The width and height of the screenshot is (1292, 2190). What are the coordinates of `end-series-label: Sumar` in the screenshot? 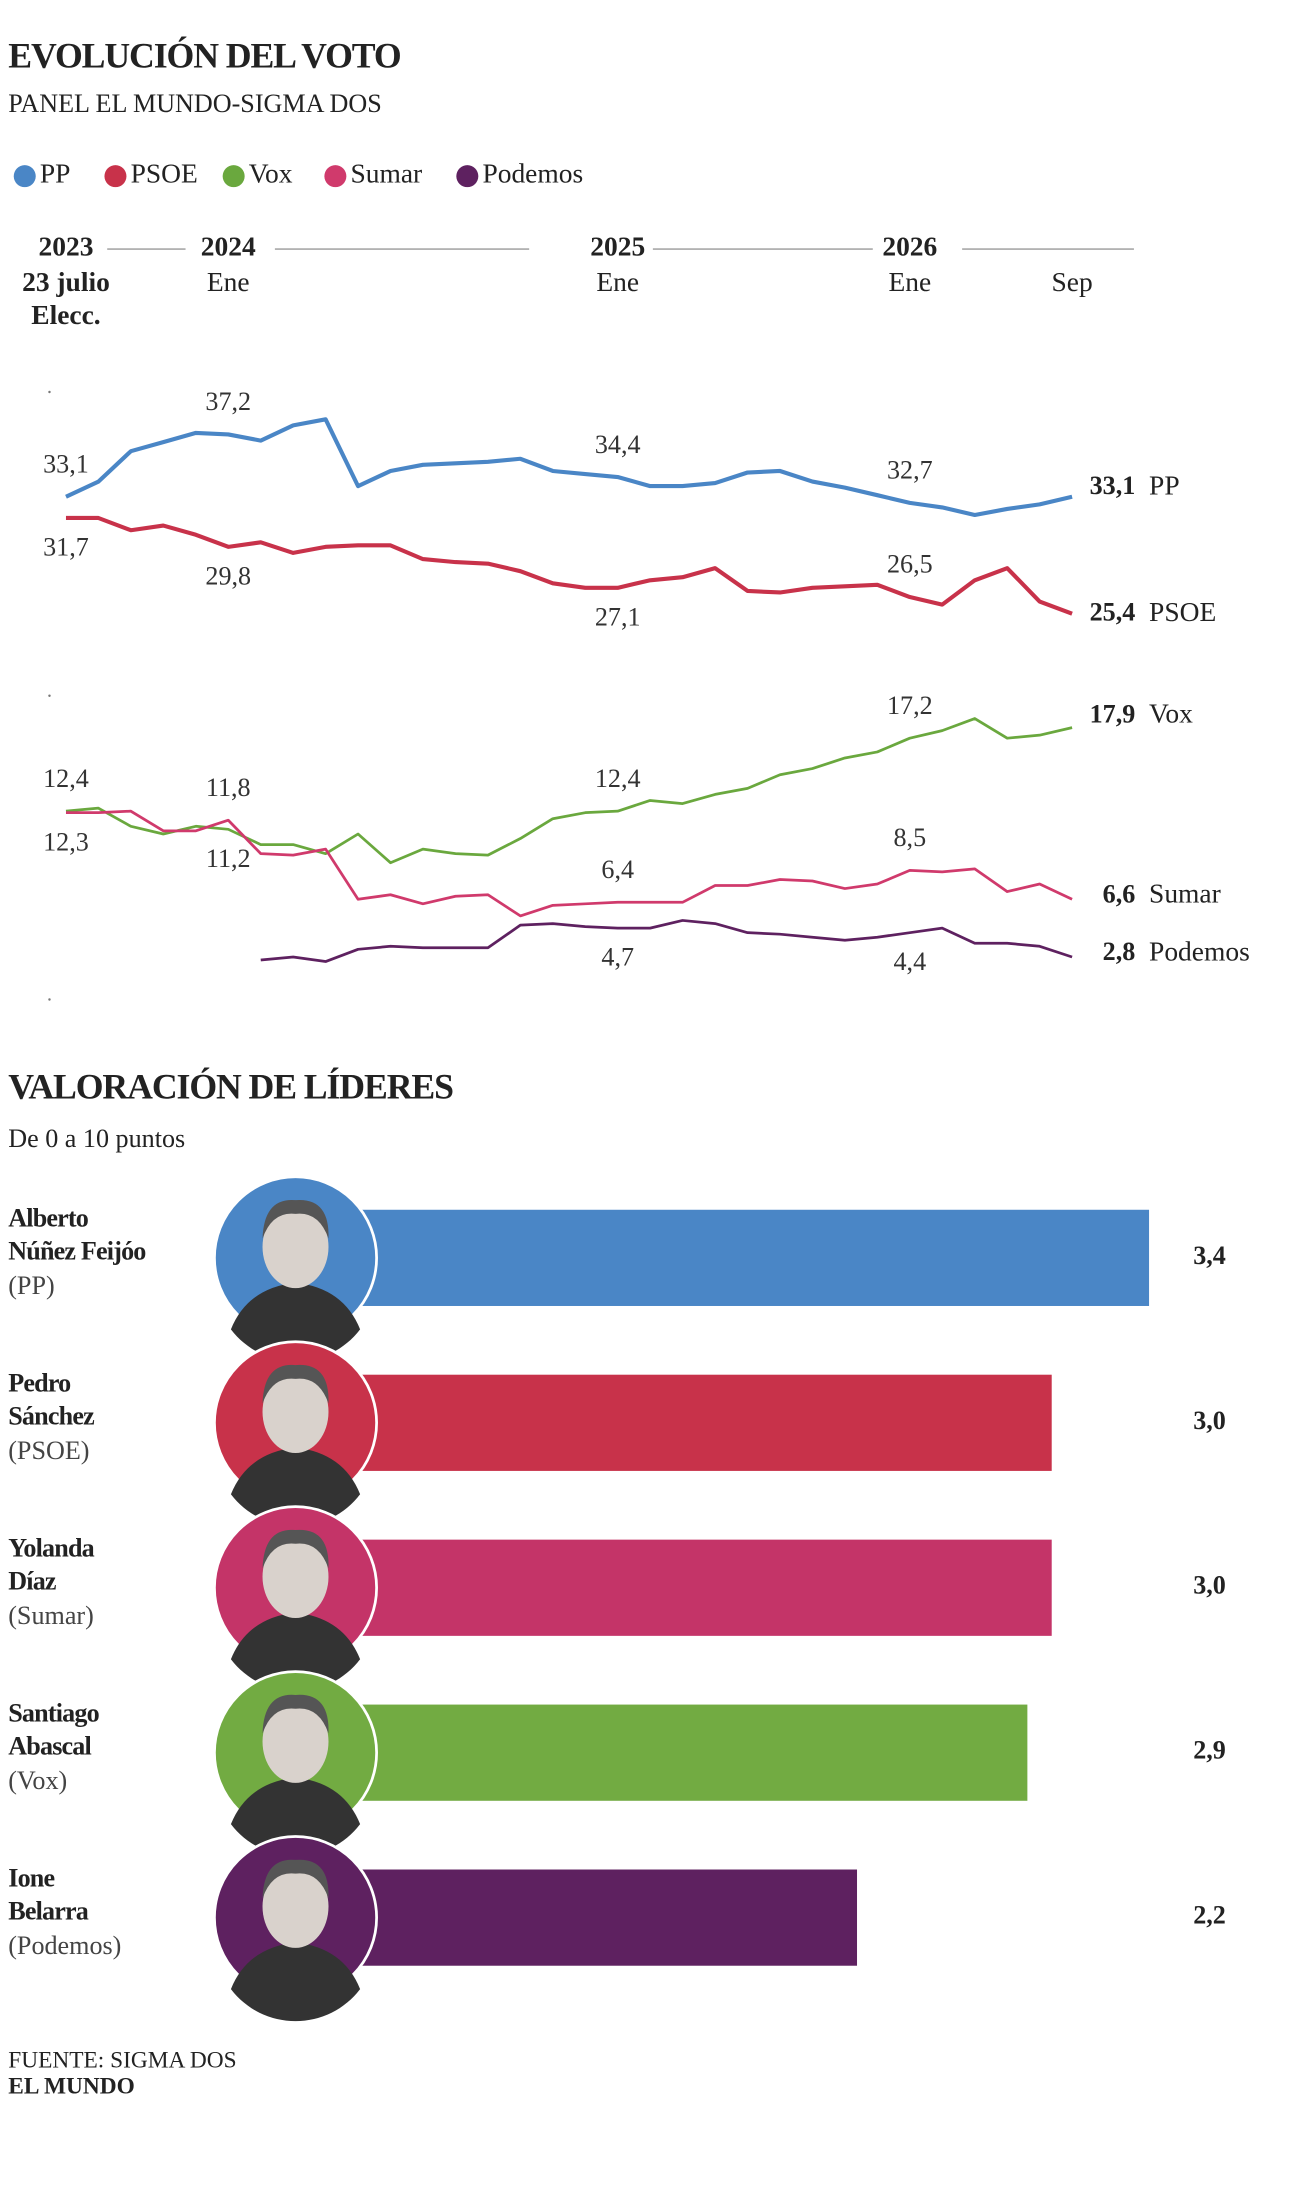 It's located at (1185, 894).